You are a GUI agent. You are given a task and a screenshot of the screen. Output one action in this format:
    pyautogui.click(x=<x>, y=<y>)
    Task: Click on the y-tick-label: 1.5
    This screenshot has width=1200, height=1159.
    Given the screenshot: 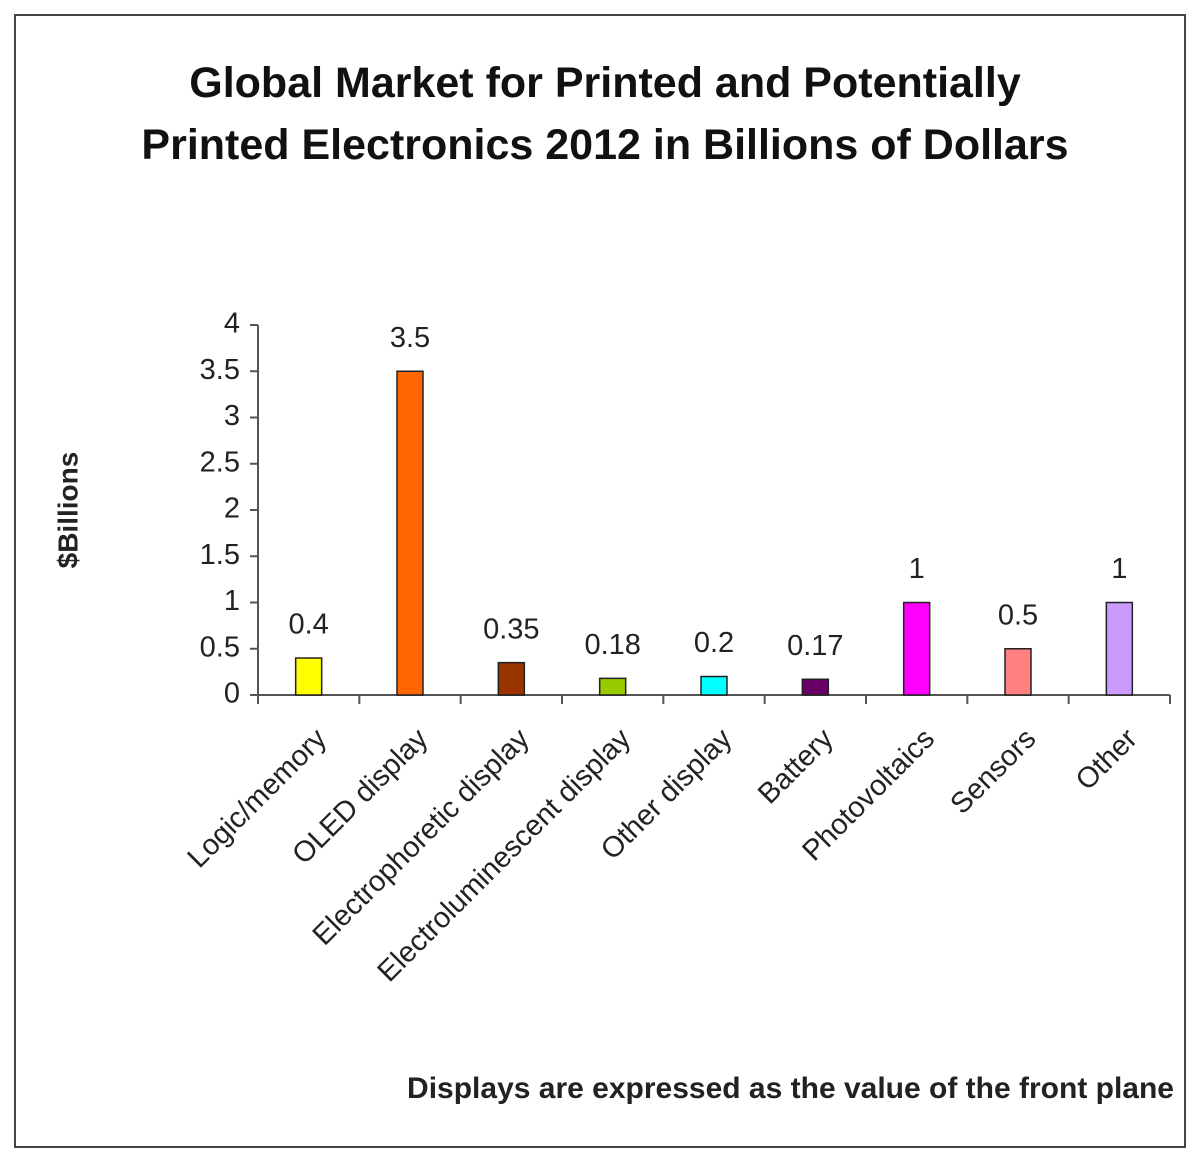 What is the action you would take?
    pyautogui.click(x=220, y=555)
    